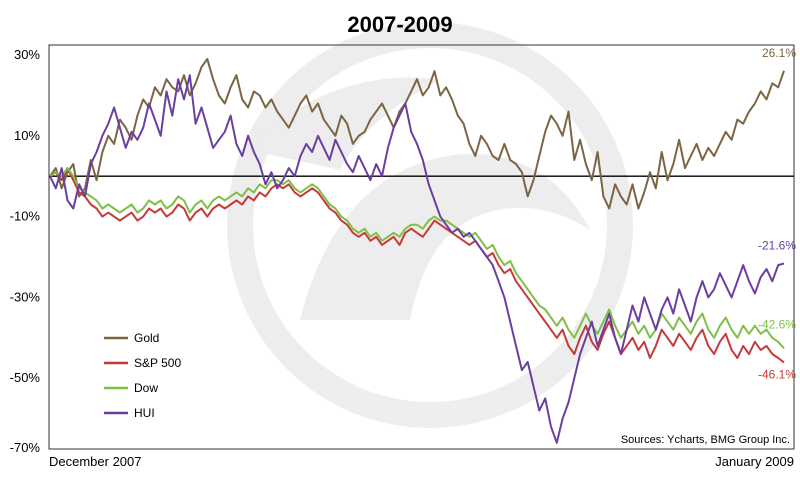 Image resolution: width=800 pixels, height=477 pixels. Describe the element at coordinates (95, 461) in the screenshot. I see `x-start-label: December 2007` at that location.